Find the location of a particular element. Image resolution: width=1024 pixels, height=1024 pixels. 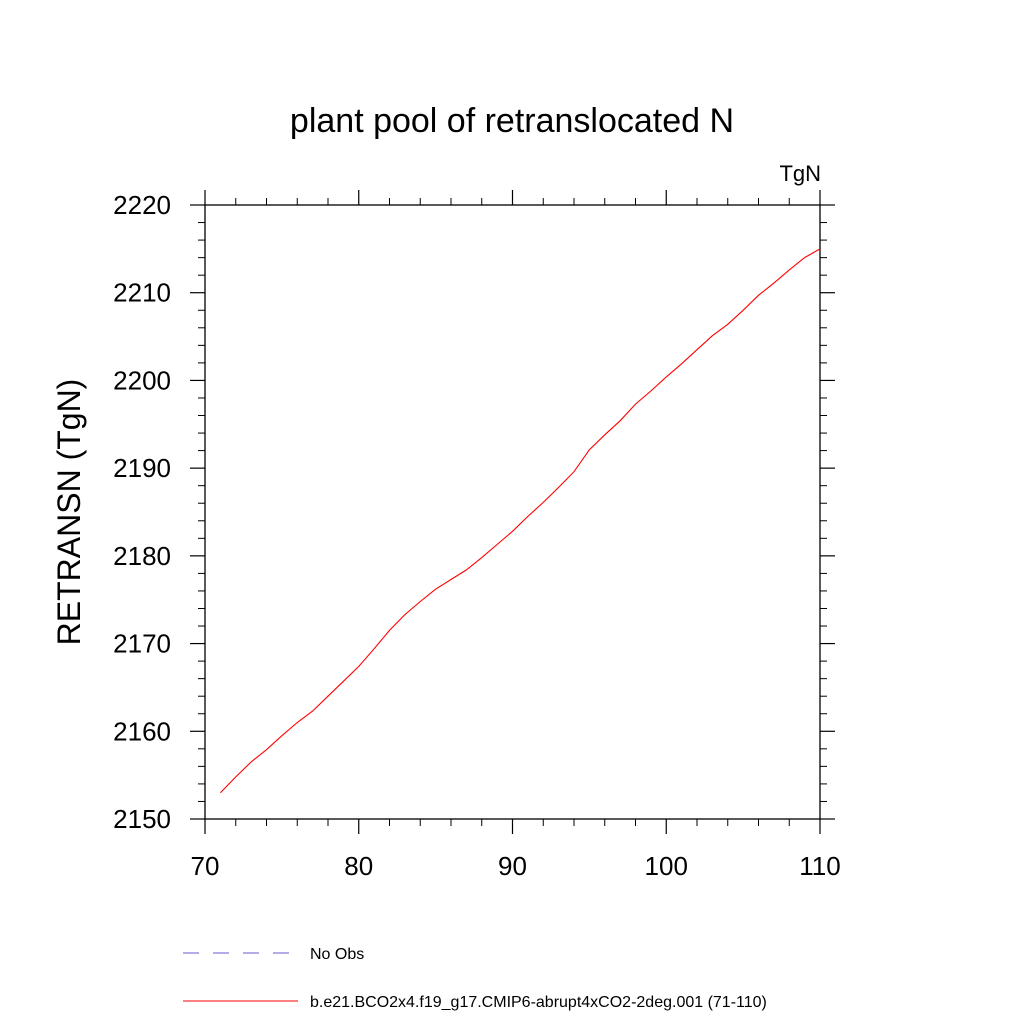

y-tick-label: 2170 is located at coordinates (142, 644).